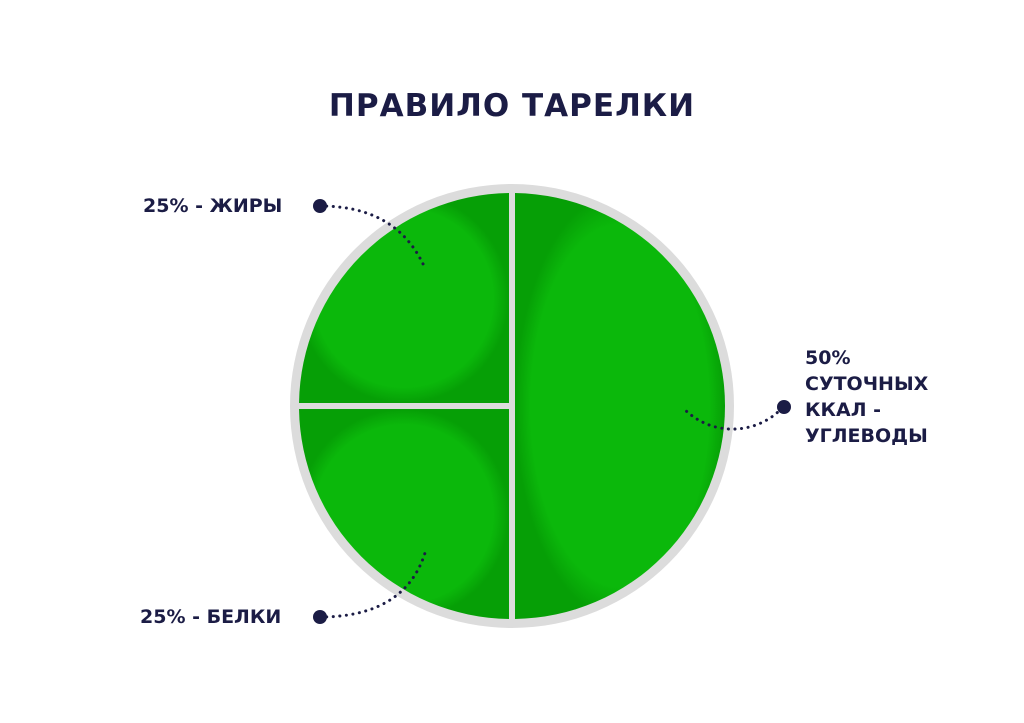 This screenshot has width=1024, height=723. I want to click on marker-fats, so click(320, 206).